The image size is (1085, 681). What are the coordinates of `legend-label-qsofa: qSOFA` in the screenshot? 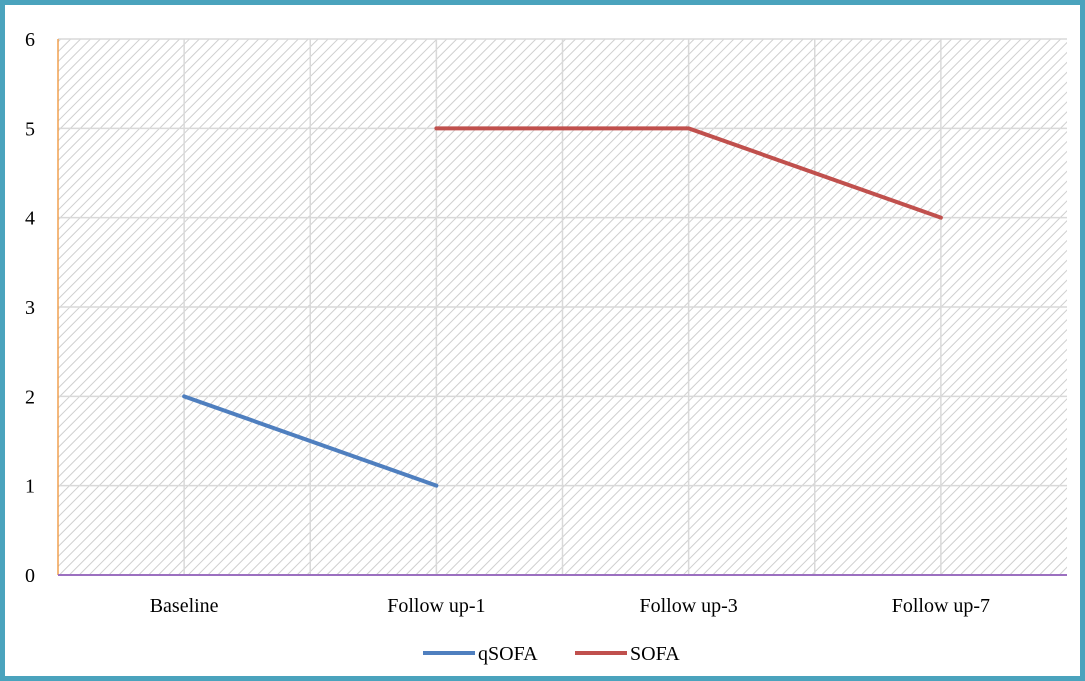 It's located at (508, 654).